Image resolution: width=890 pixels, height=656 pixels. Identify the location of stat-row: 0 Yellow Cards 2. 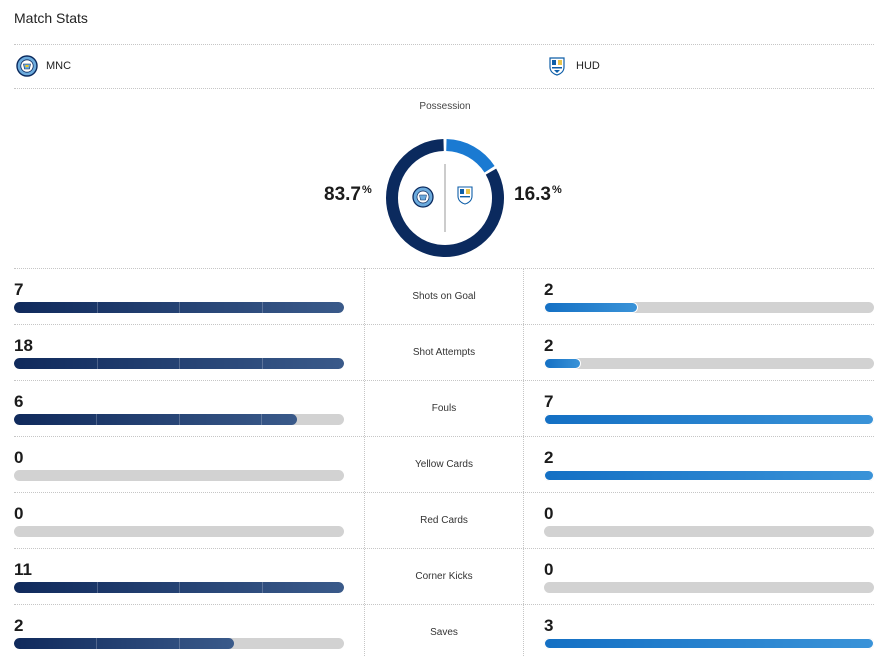
(444, 464).